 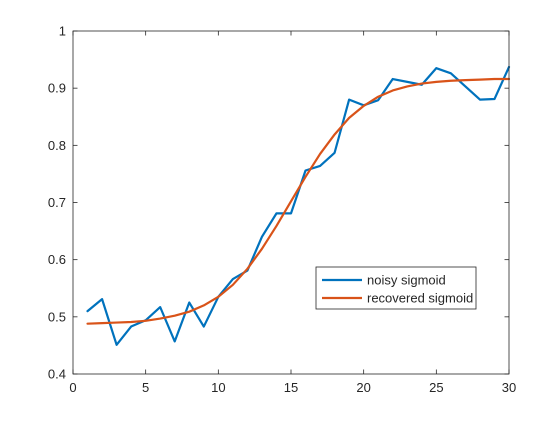 I want to click on x-tick-label: 0, so click(x=72, y=387).